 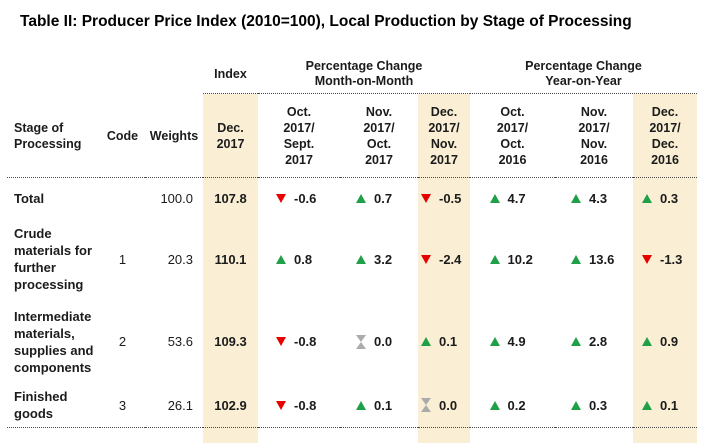 I want to click on index-cell: 109.3, so click(x=230, y=341).